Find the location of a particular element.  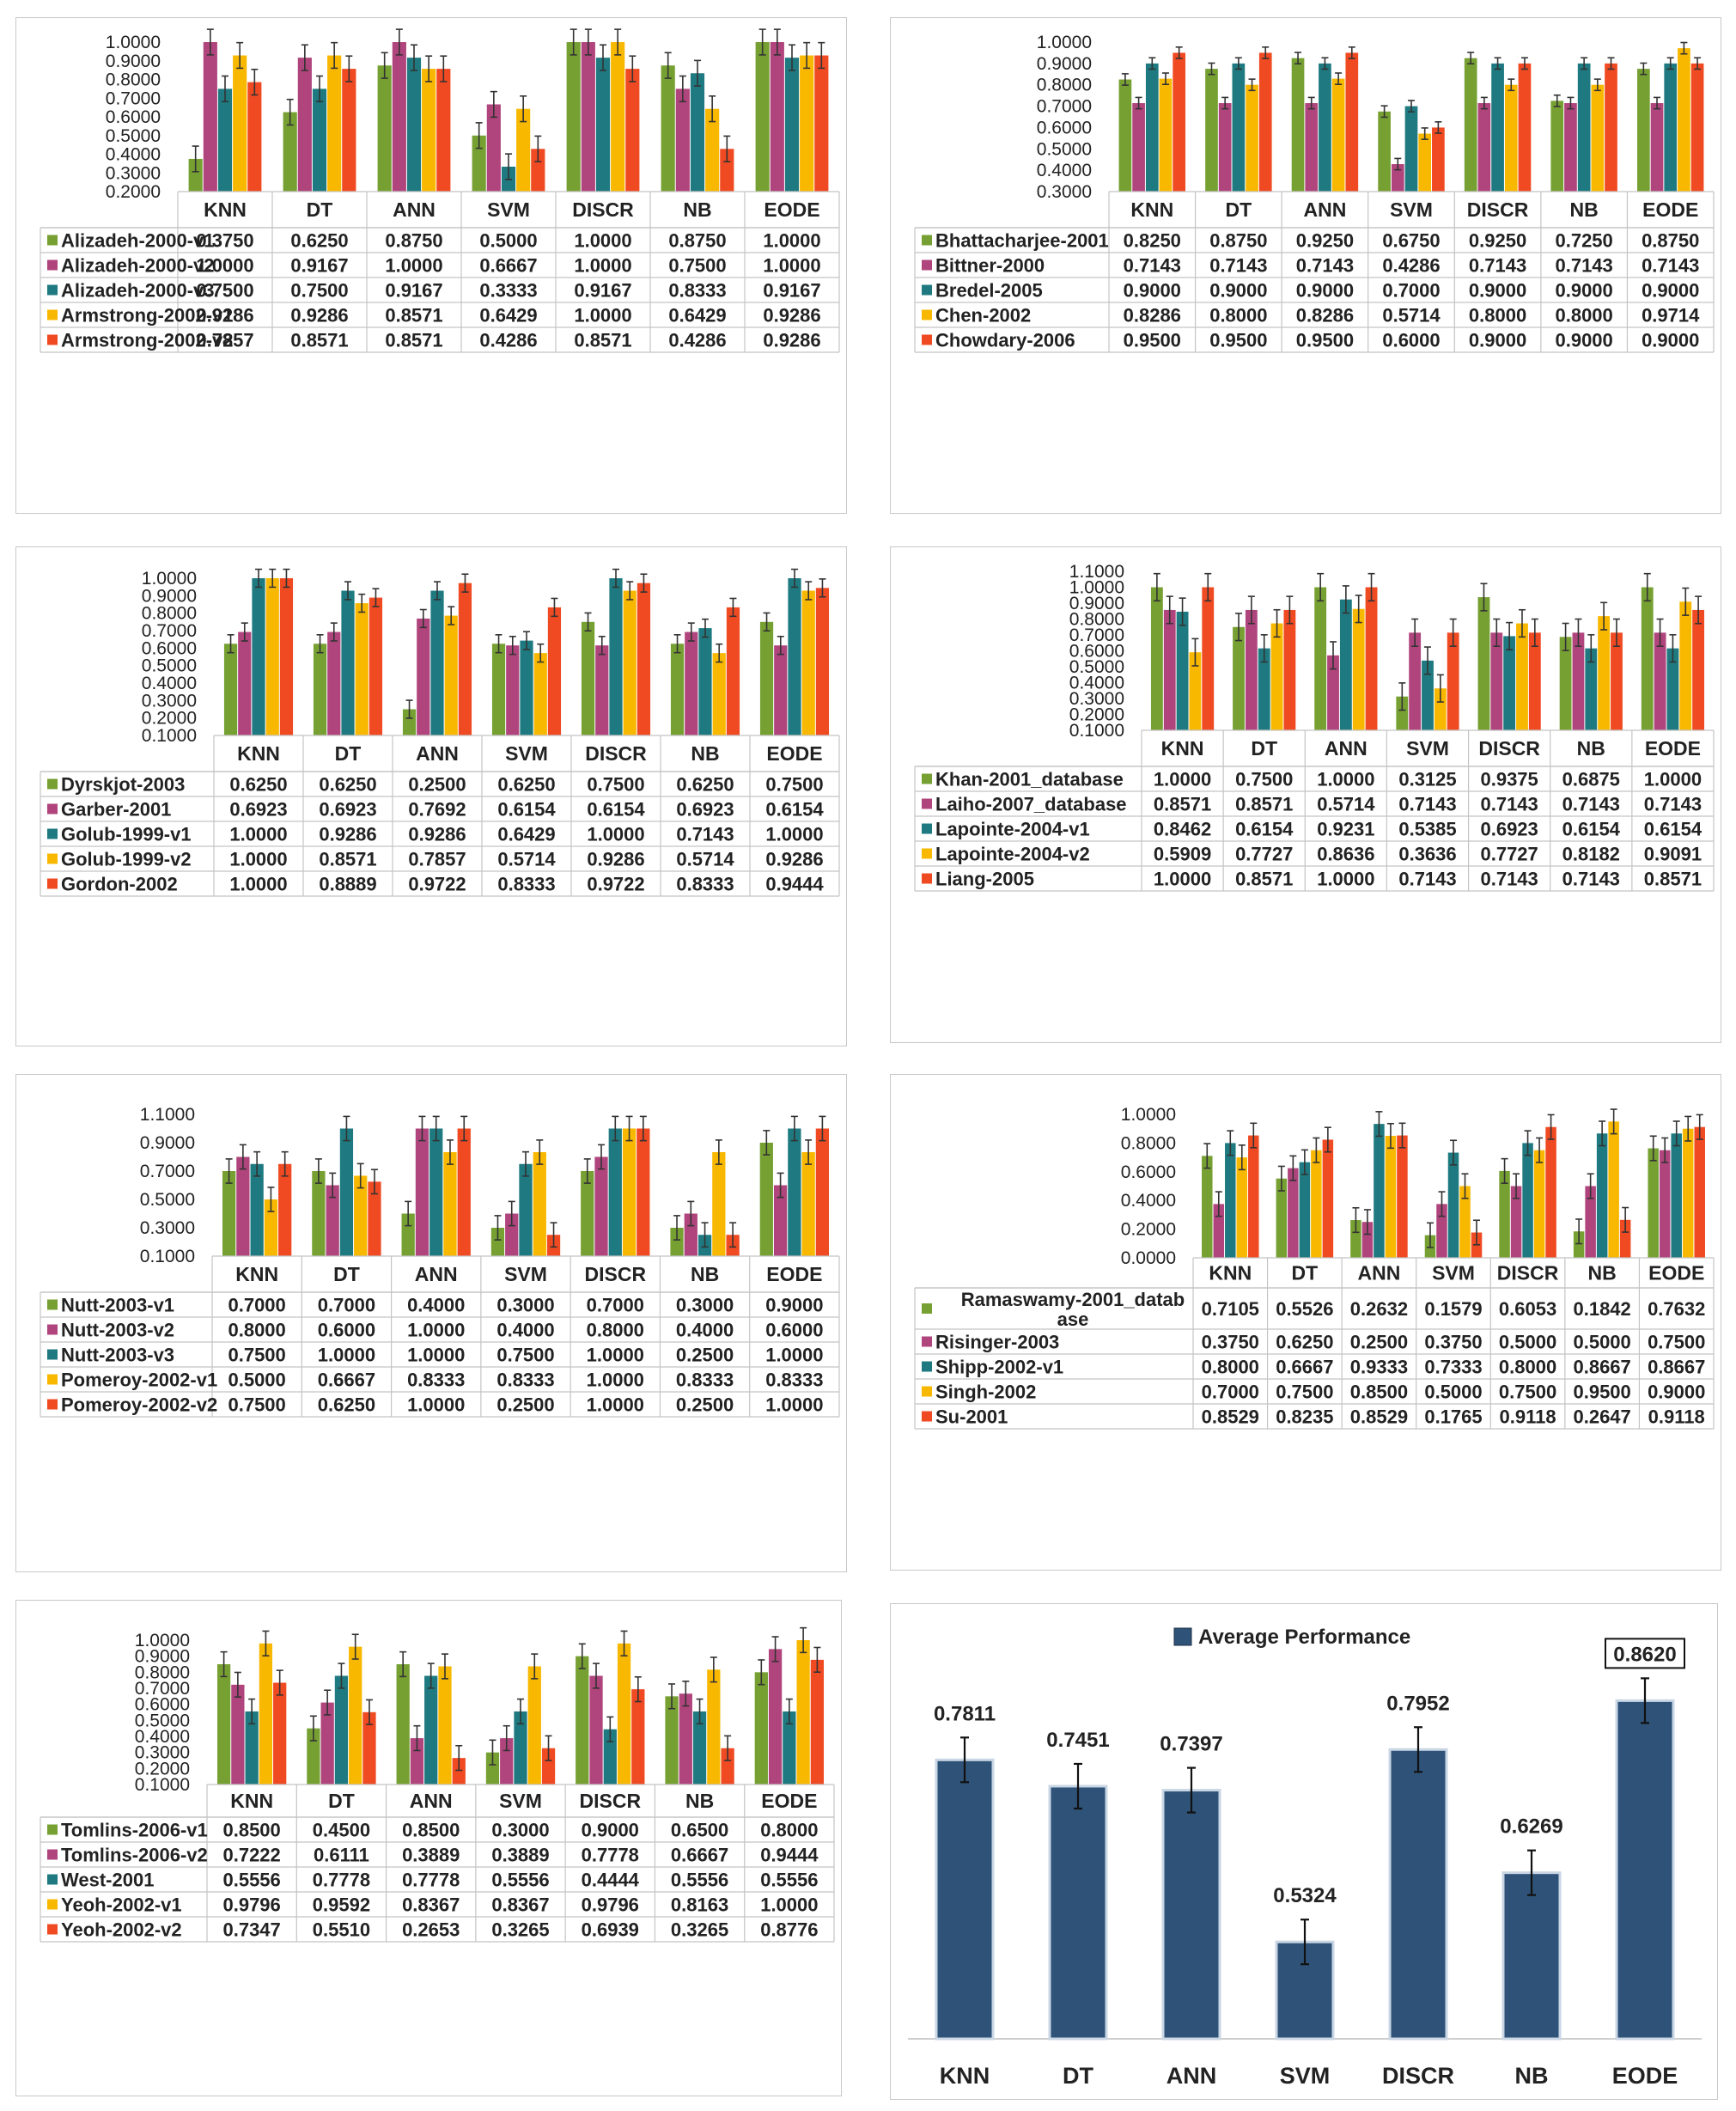

column-header: KNN is located at coordinates (251, 1801).